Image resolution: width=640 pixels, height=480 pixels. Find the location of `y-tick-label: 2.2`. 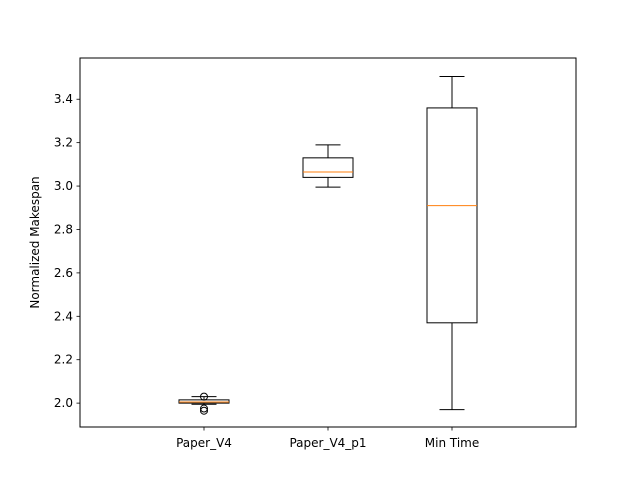

y-tick-label: 2.2 is located at coordinates (63, 360).